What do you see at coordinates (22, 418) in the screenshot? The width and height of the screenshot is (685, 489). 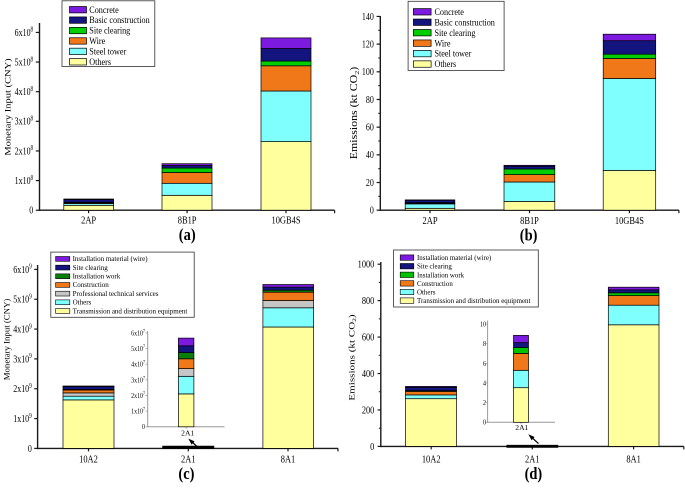 I see `svg-text: 1x10⁹` at bounding box center [22, 418].